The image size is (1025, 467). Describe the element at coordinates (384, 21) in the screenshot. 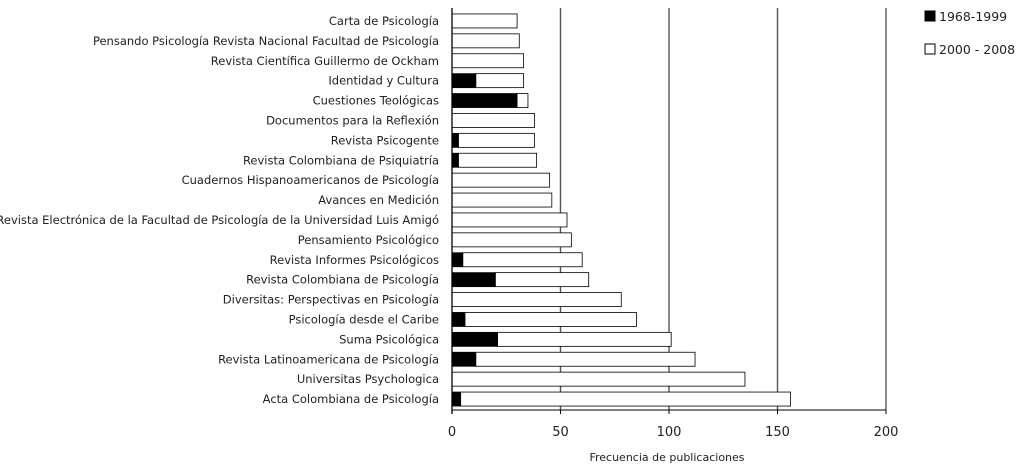

I see `category-label: Carta de Psicología` at that location.